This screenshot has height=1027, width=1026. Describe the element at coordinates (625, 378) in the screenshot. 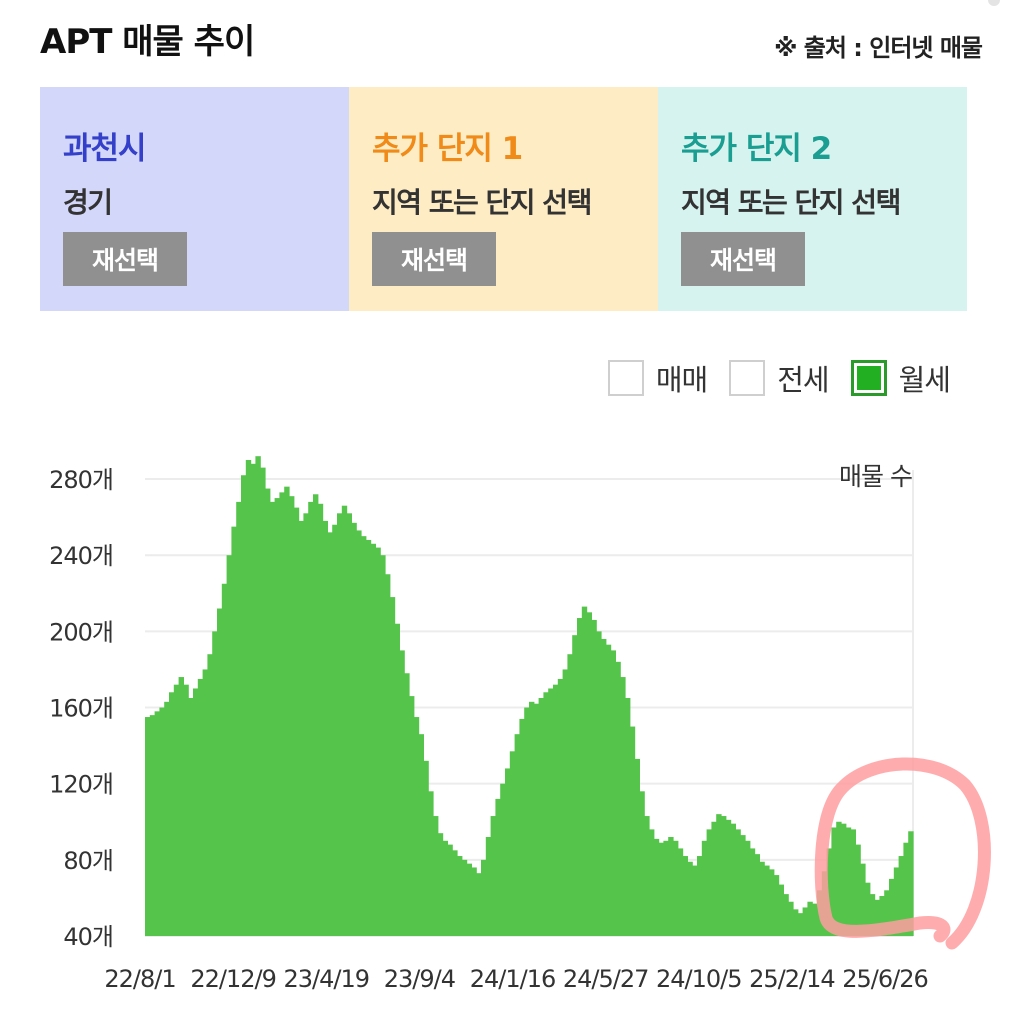

I see `checkbox-sale` at that location.